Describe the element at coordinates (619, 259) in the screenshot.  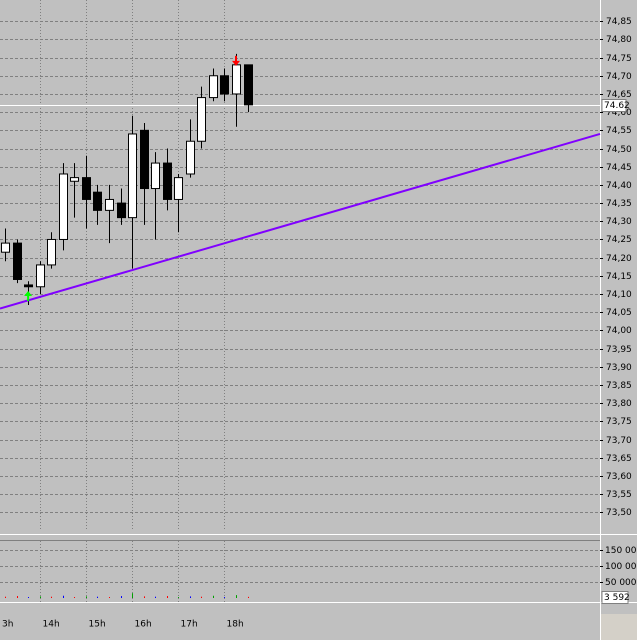
I see `y-tick-label: 74,20` at that location.